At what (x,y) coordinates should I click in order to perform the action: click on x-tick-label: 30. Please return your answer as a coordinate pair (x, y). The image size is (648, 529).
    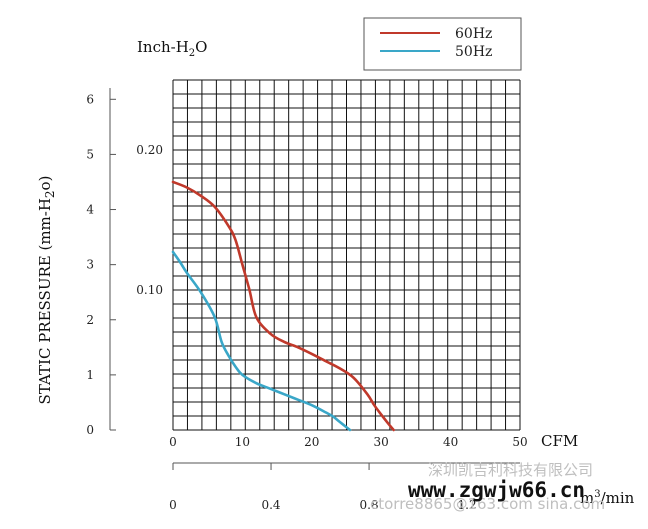
    Looking at the image, I should click on (381, 442).